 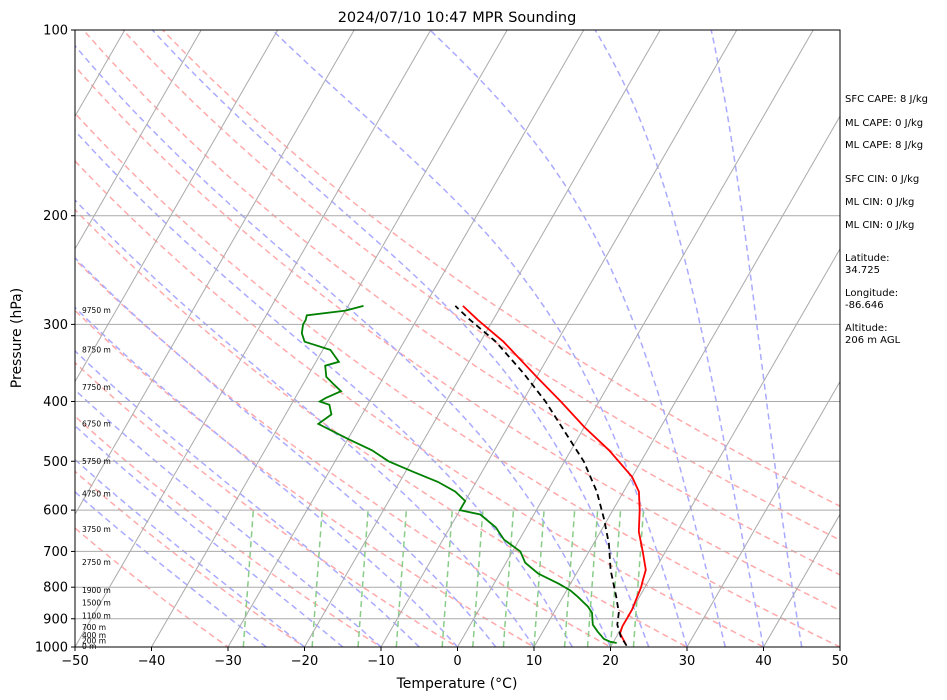 I want to click on height-label: 200 m, so click(x=94, y=641).